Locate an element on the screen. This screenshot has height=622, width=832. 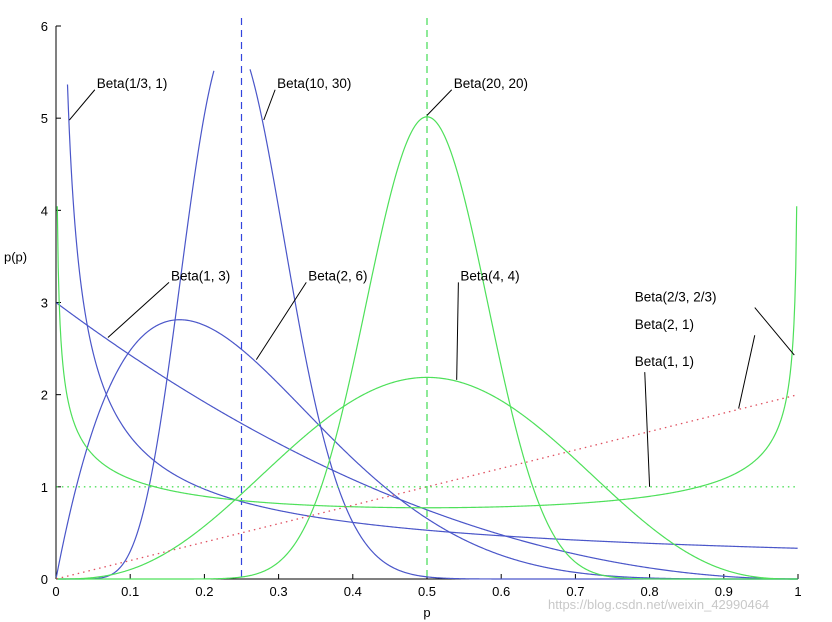
annotation-label: Beta(2, 1) is located at coordinates (664, 324).